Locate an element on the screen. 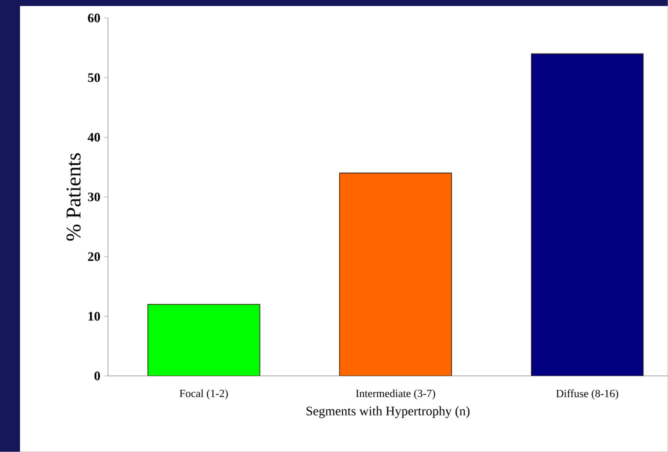  y-tick-label: 30 is located at coordinates (94, 197).